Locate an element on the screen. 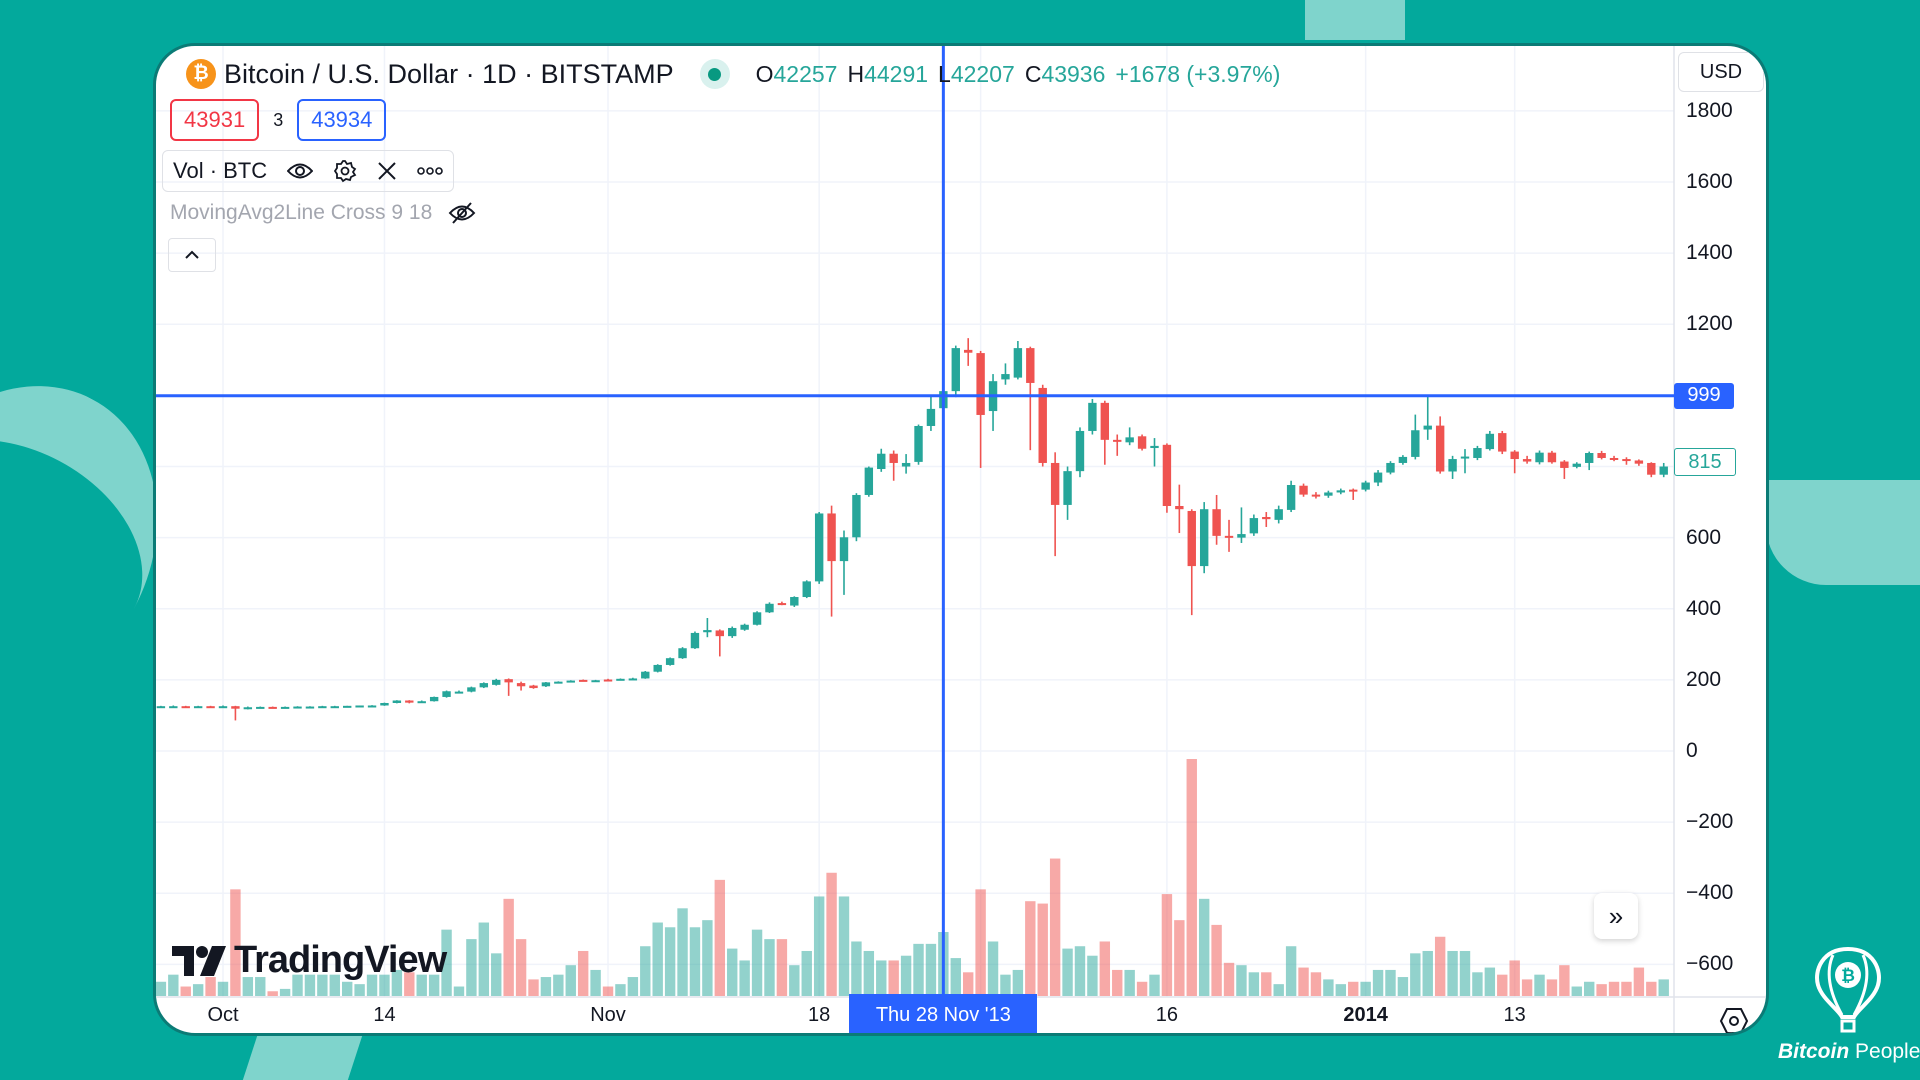  collapse-legend-button is located at coordinates (192, 255).